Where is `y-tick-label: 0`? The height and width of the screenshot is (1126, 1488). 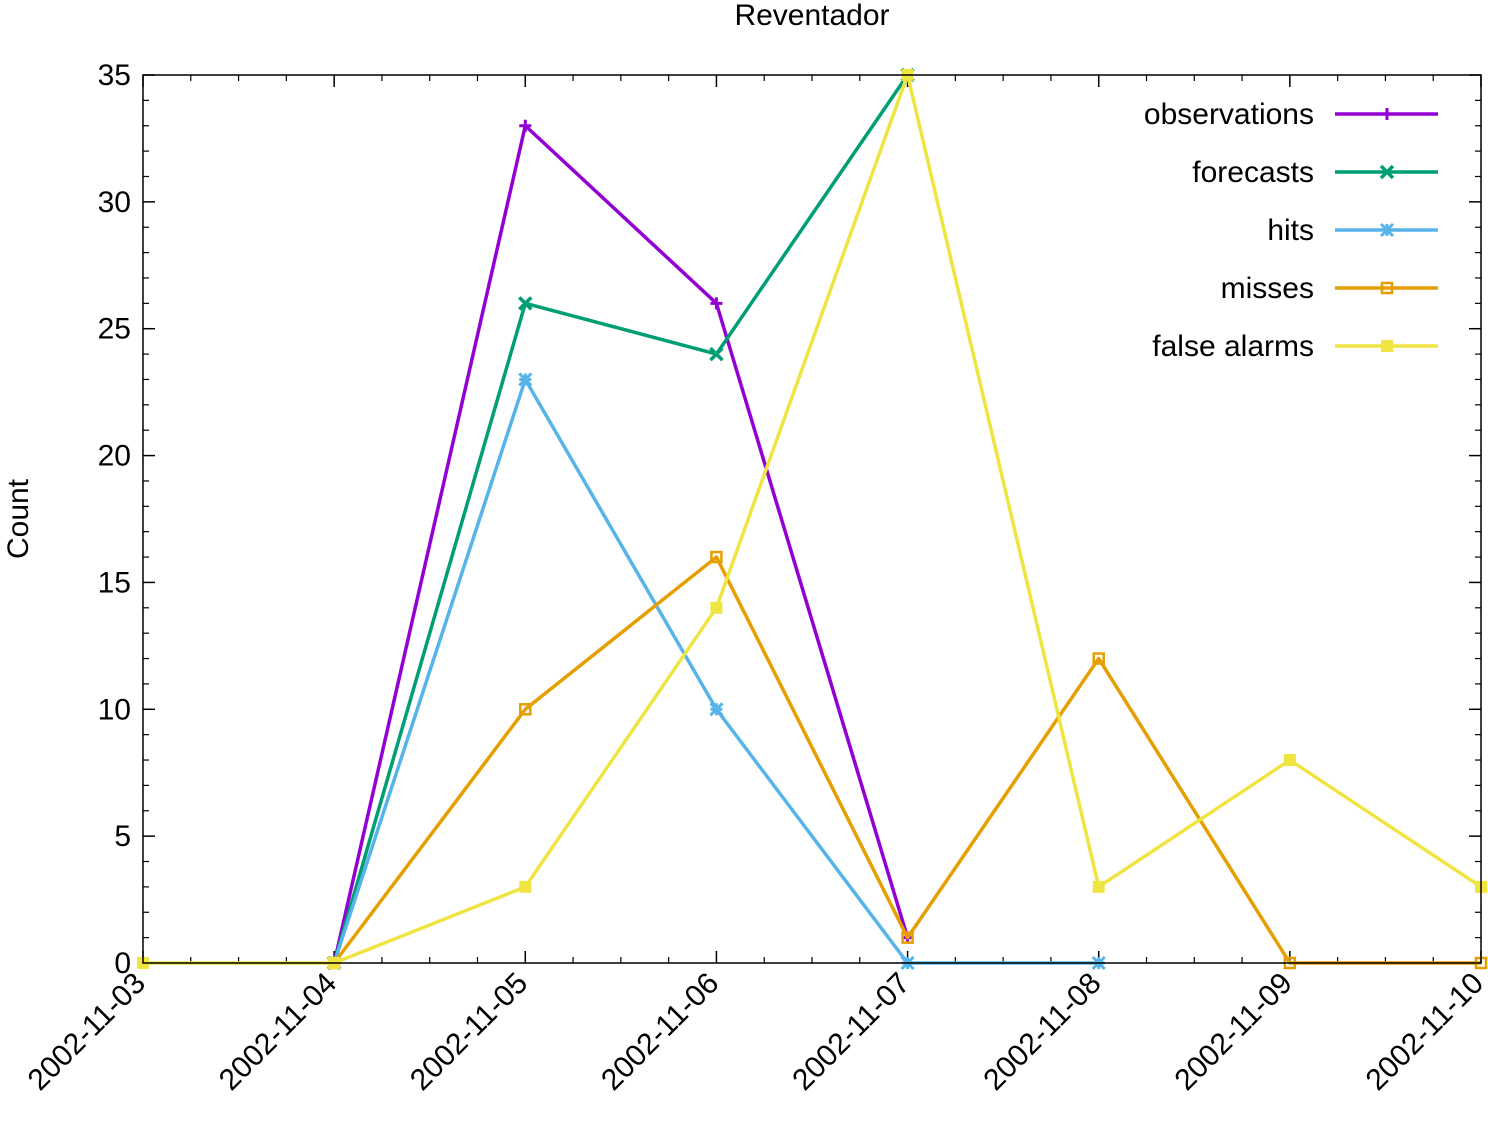 y-tick-label: 0 is located at coordinates (122, 963).